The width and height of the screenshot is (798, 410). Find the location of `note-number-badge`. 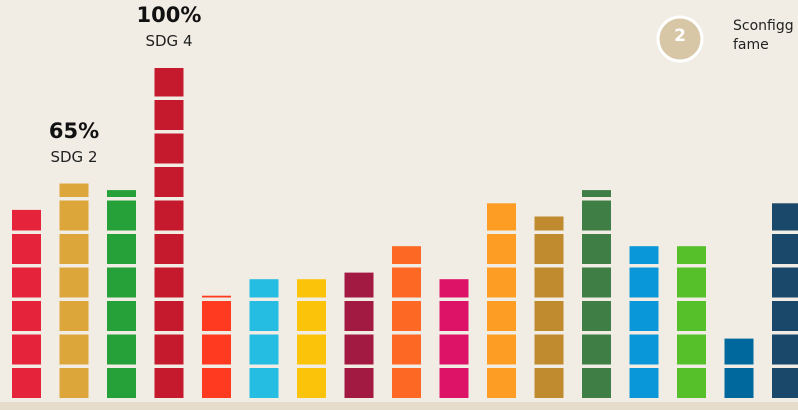

note-number-badge is located at coordinates (680, 39).